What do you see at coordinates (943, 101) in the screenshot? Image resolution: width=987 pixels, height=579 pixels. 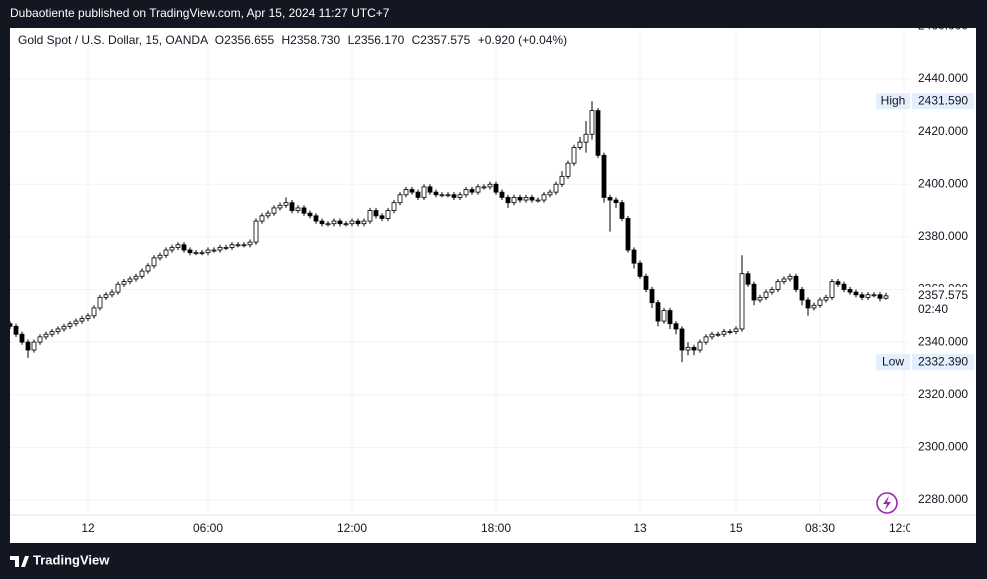 I see `high-value-box` at bounding box center [943, 101].